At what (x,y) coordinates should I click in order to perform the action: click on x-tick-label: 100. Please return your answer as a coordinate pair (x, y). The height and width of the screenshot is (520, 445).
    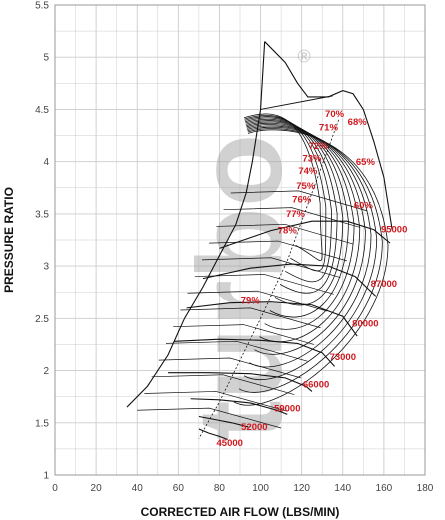
    Looking at the image, I should click on (260, 488).